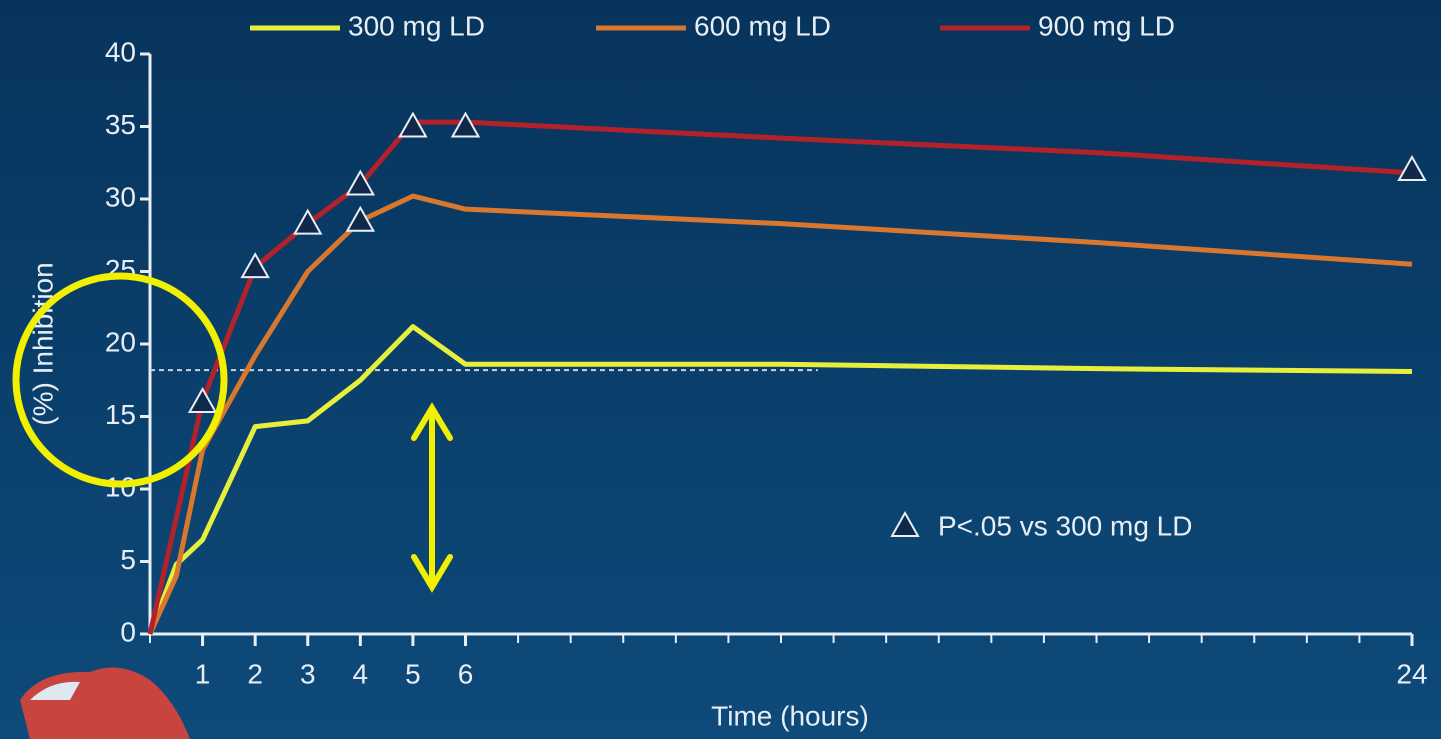 Image resolution: width=1441 pixels, height=739 pixels. Describe the element at coordinates (432, 497) in the screenshot. I see `double-arrow` at that location.